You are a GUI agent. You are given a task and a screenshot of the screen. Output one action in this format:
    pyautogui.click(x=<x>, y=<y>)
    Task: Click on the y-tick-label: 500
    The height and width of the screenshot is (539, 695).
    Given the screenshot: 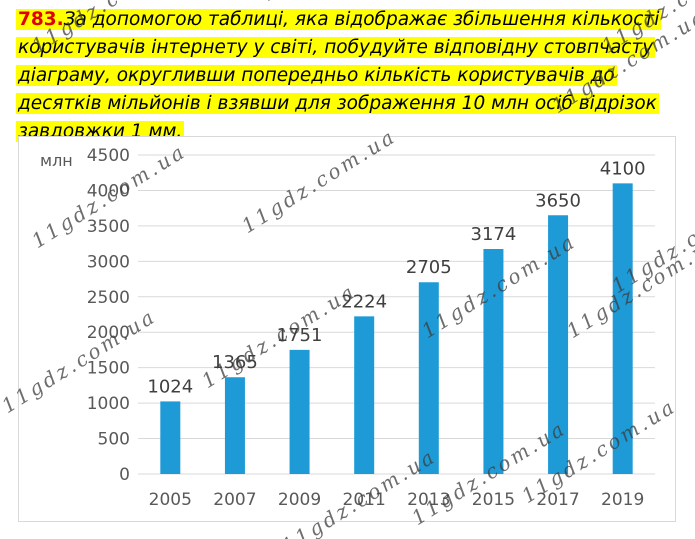 What is the action you would take?
    pyautogui.click(x=114, y=440)
    